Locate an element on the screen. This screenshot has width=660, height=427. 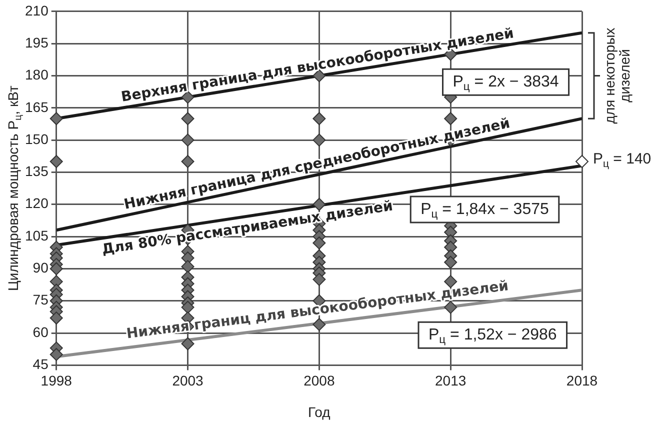
y-tick-label: 135 is located at coordinates (37, 171).